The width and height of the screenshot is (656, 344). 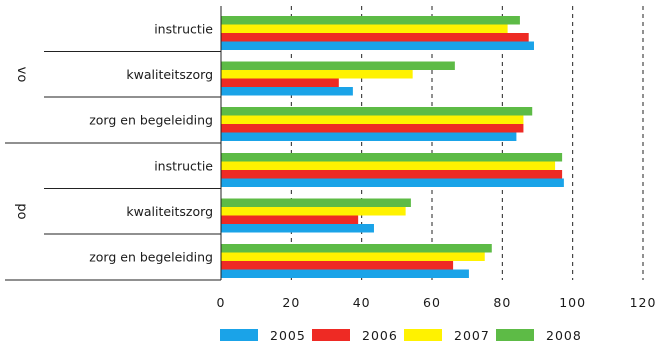 What do you see at coordinates (502, 302) in the screenshot?
I see `x-tick-label-80: 80` at bounding box center [502, 302].